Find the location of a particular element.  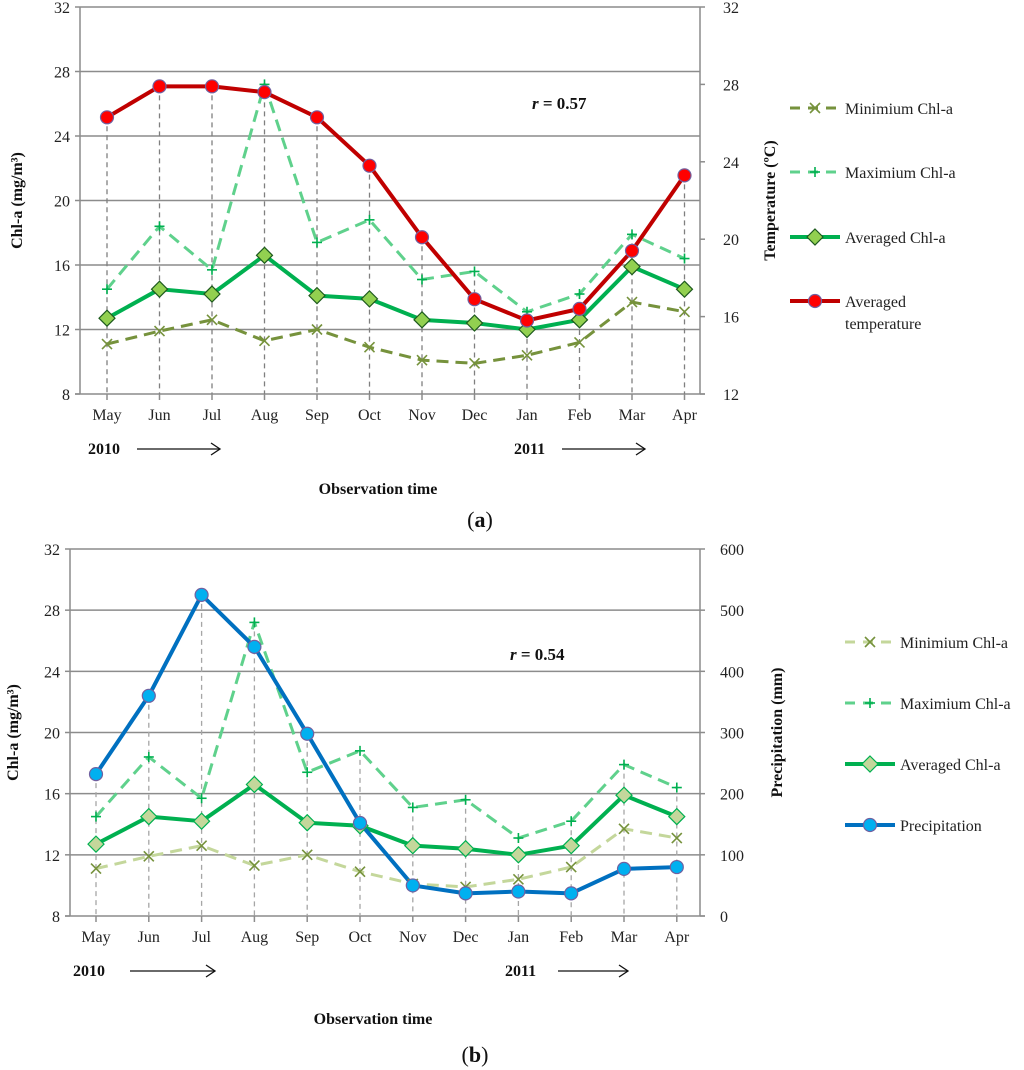

x-tick-label: Oct is located at coordinates (370, 415).